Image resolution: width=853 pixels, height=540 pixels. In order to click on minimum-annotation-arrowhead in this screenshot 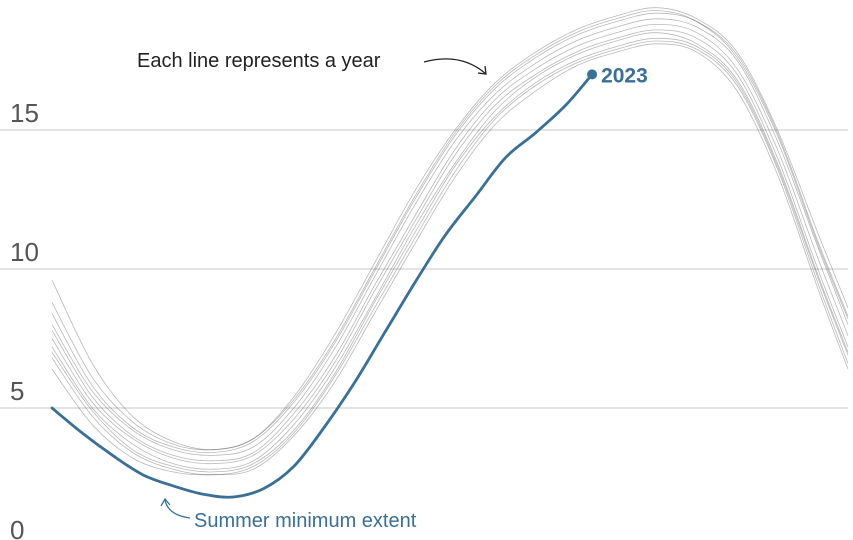, I will do `click(165, 502)`.